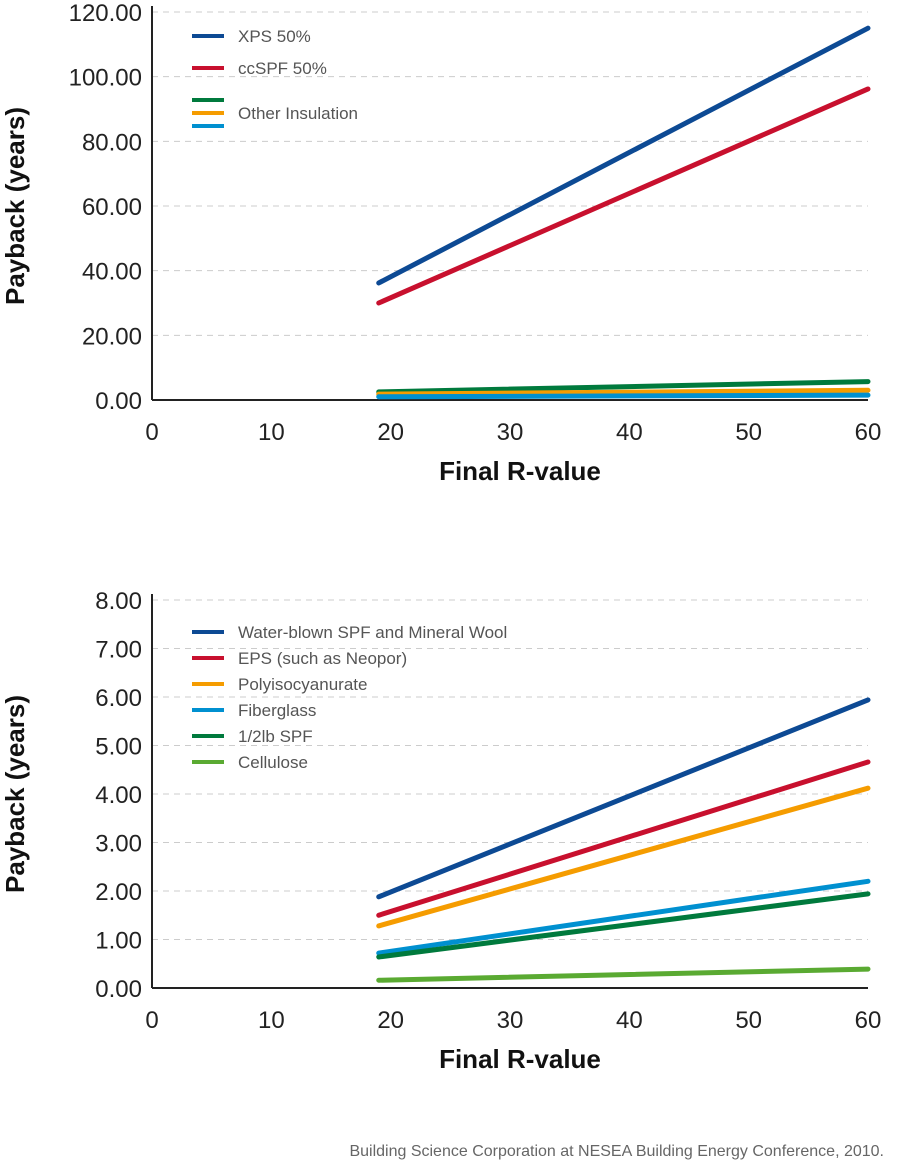 The height and width of the screenshot is (1171, 900). What do you see at coordinates (118, 795) in the screenshot?
I see `y-tick-label: 4.00` at bounding box center [118, 795].